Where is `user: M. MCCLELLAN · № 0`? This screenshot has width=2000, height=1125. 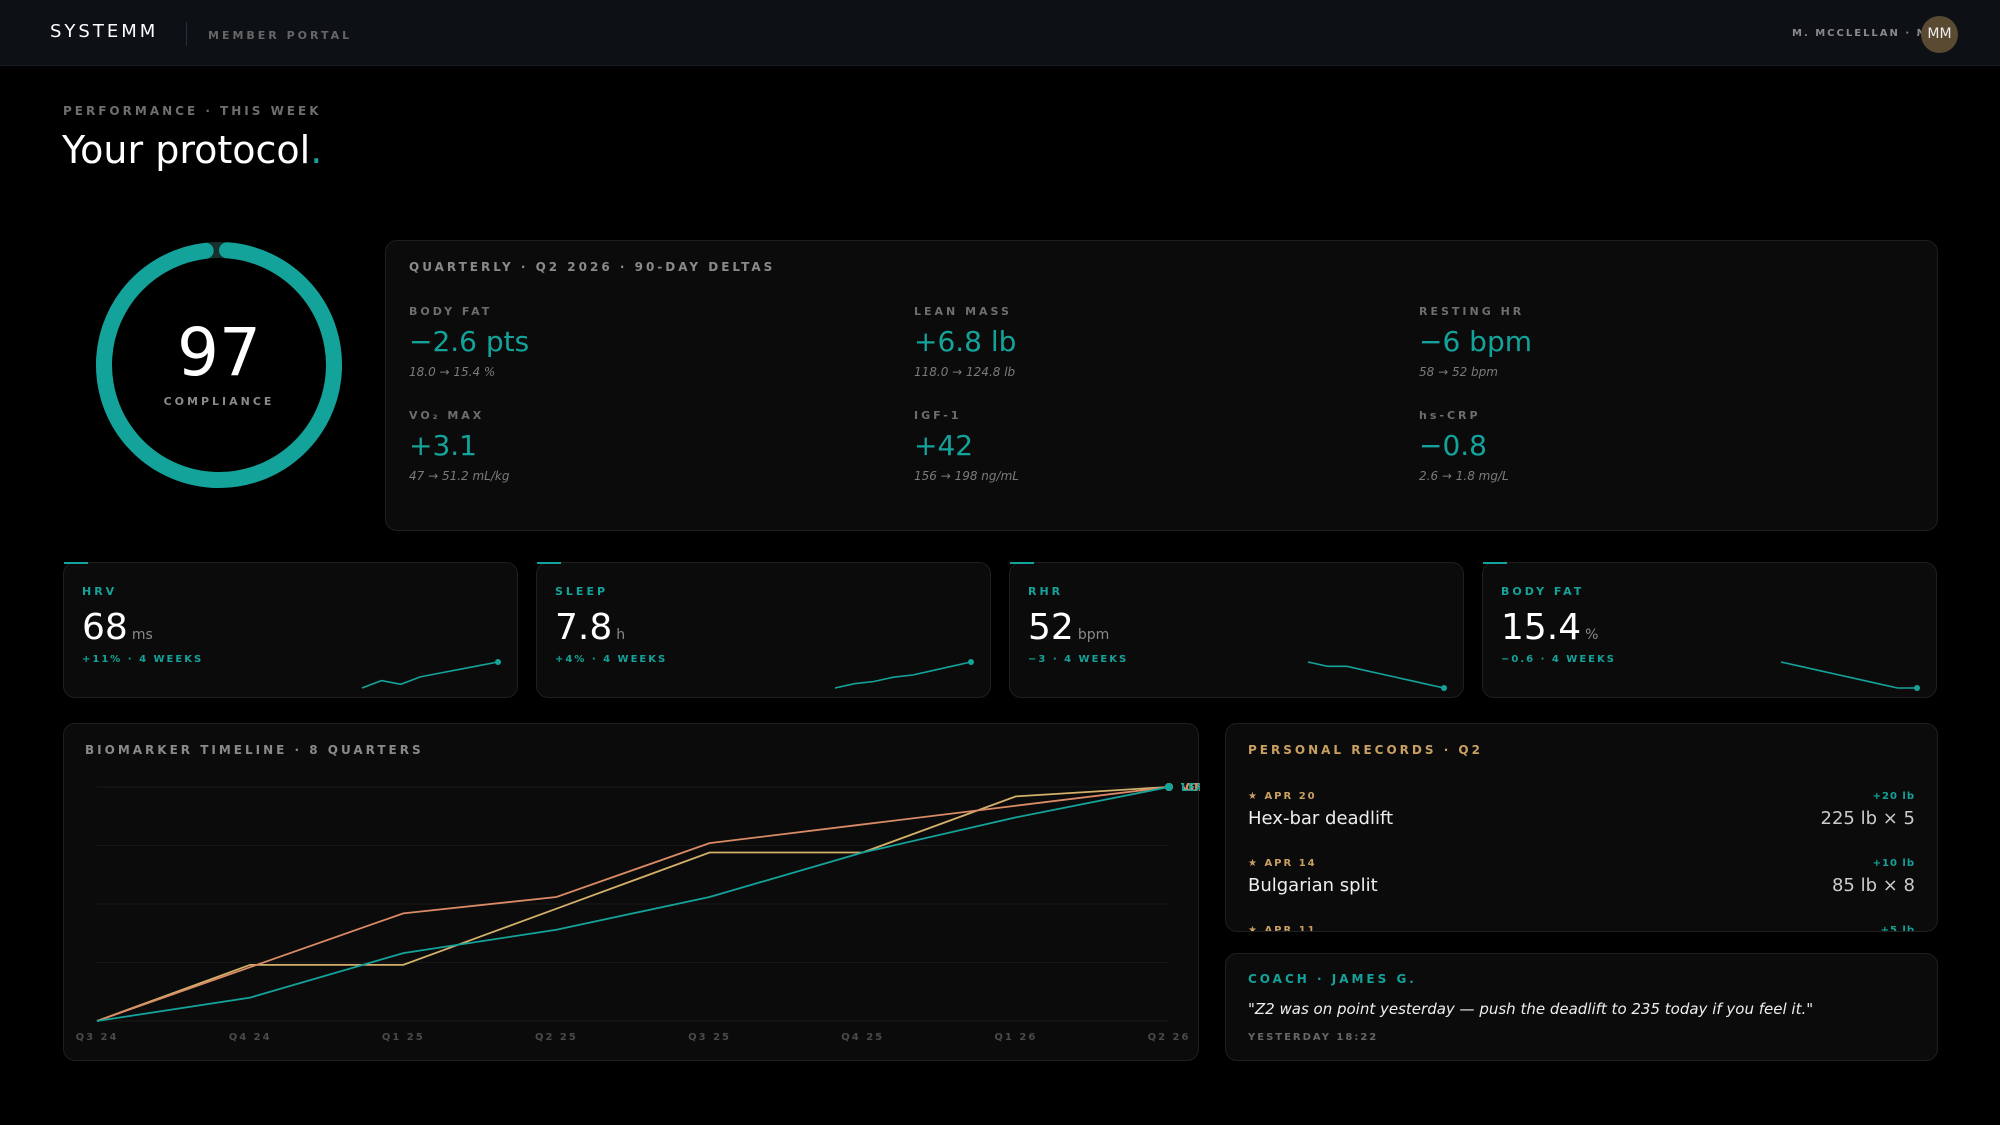
user: M. MCCLELLAN · № 0 is located at coordinates (1869, 33).